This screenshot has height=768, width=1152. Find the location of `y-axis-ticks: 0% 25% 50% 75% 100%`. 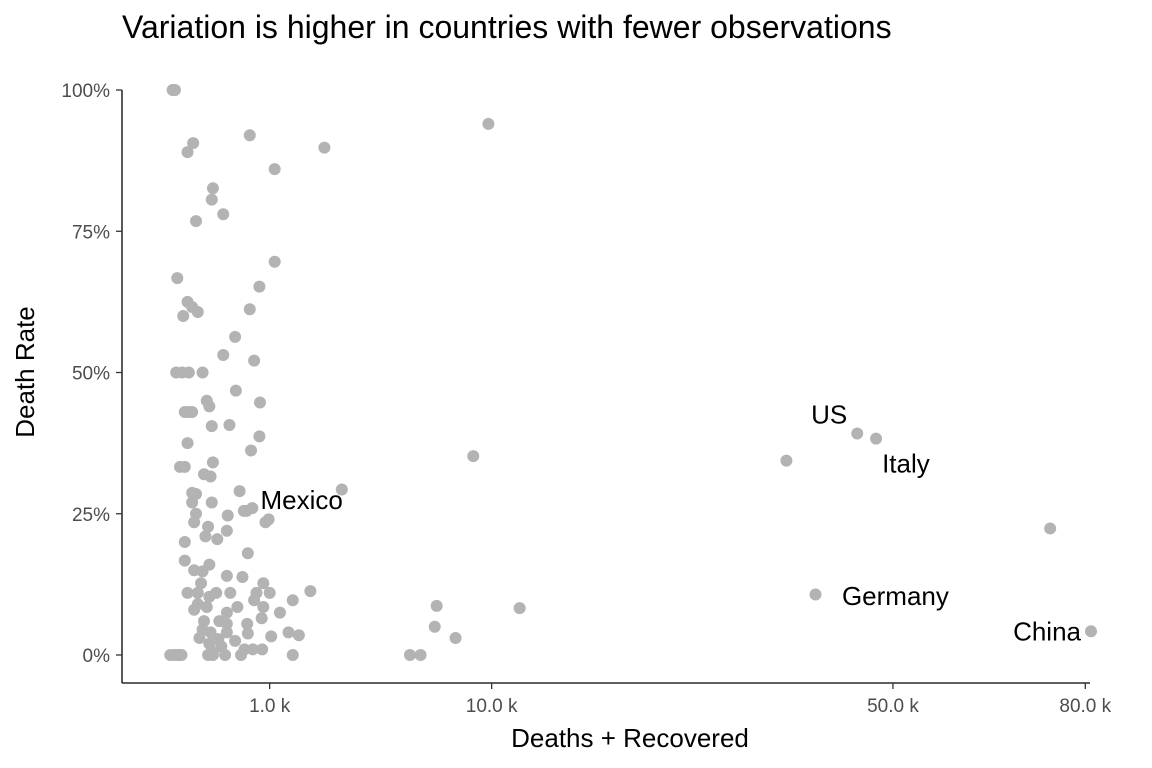

y-axis-ticks: 0% 25% 50% 75% 100% is located at coordinates (91, 374).